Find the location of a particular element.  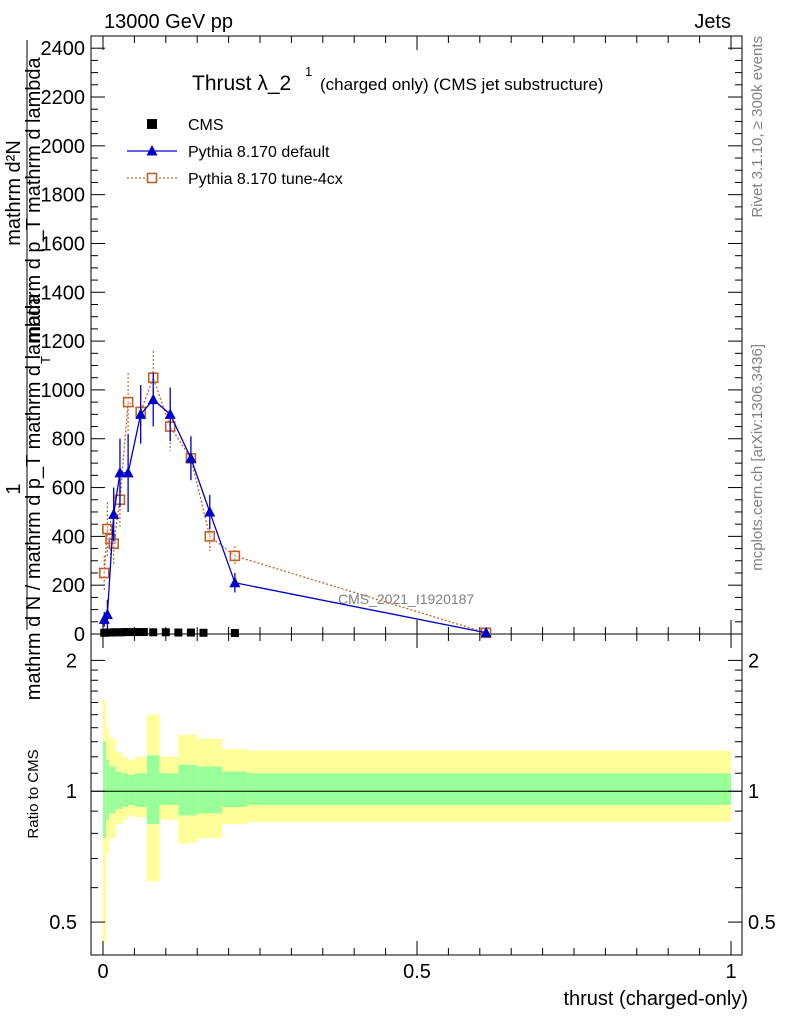

header-left: 13000 GeV pp is located at coordinates (168, 22).